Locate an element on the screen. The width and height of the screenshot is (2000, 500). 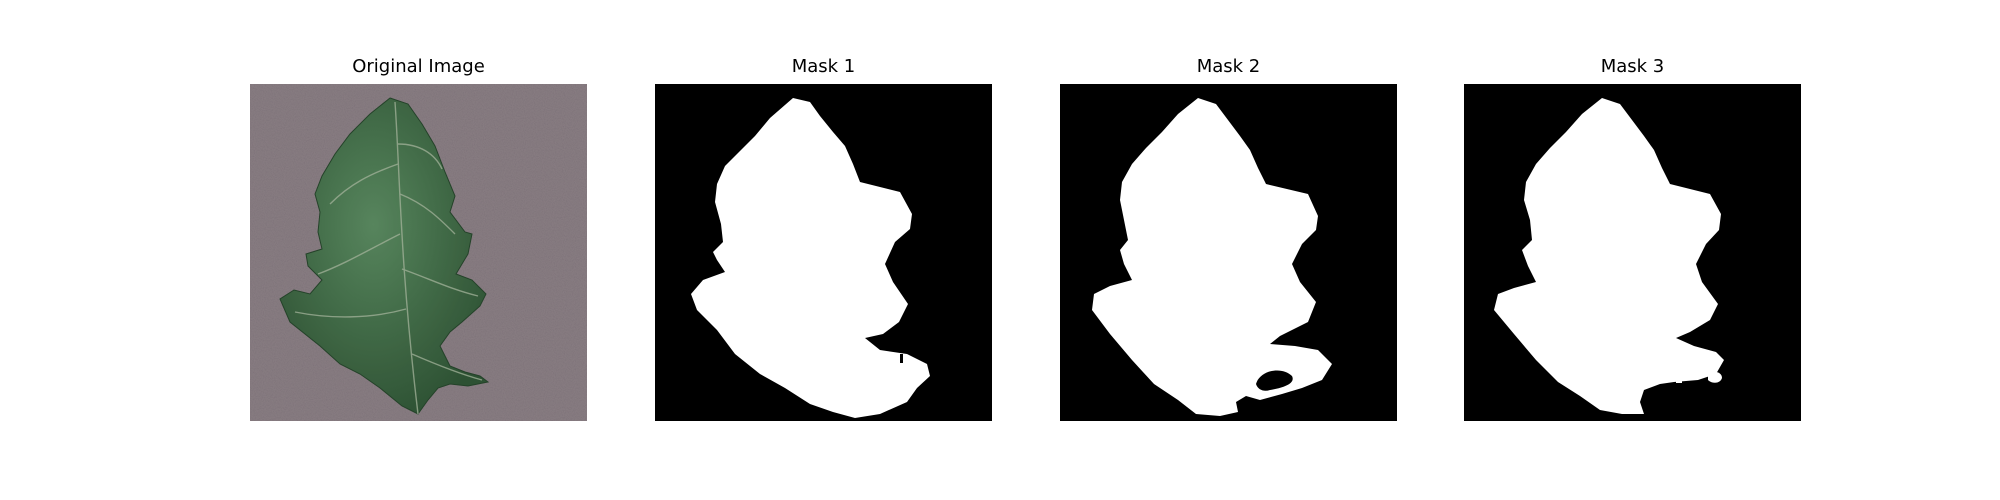
panel-title-original: Original Image is located at coordinates (418, 66).